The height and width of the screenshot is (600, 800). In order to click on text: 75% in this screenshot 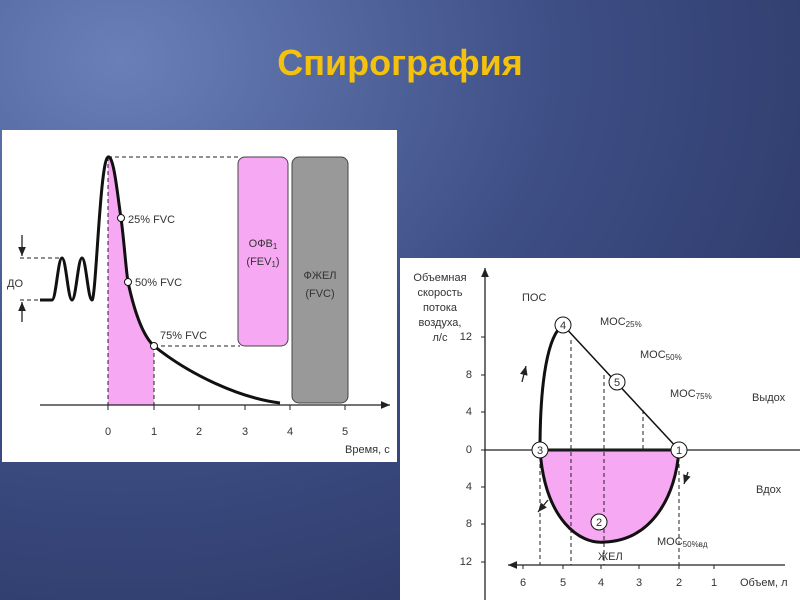, I will do `click(704, 396)`.